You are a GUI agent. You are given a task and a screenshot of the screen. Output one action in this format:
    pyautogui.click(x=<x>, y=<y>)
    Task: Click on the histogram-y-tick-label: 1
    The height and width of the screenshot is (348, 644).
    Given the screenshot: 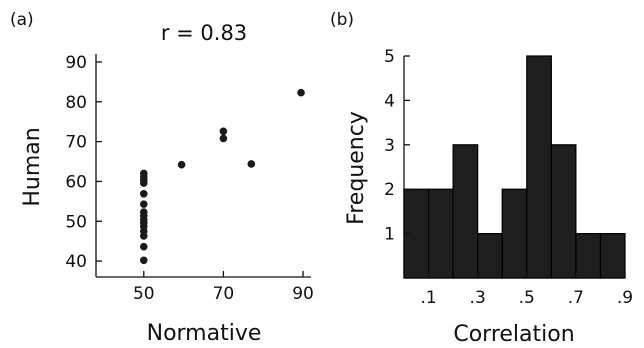 What is the action you would take?
    pyautogui.click(x=389, y=235)
    